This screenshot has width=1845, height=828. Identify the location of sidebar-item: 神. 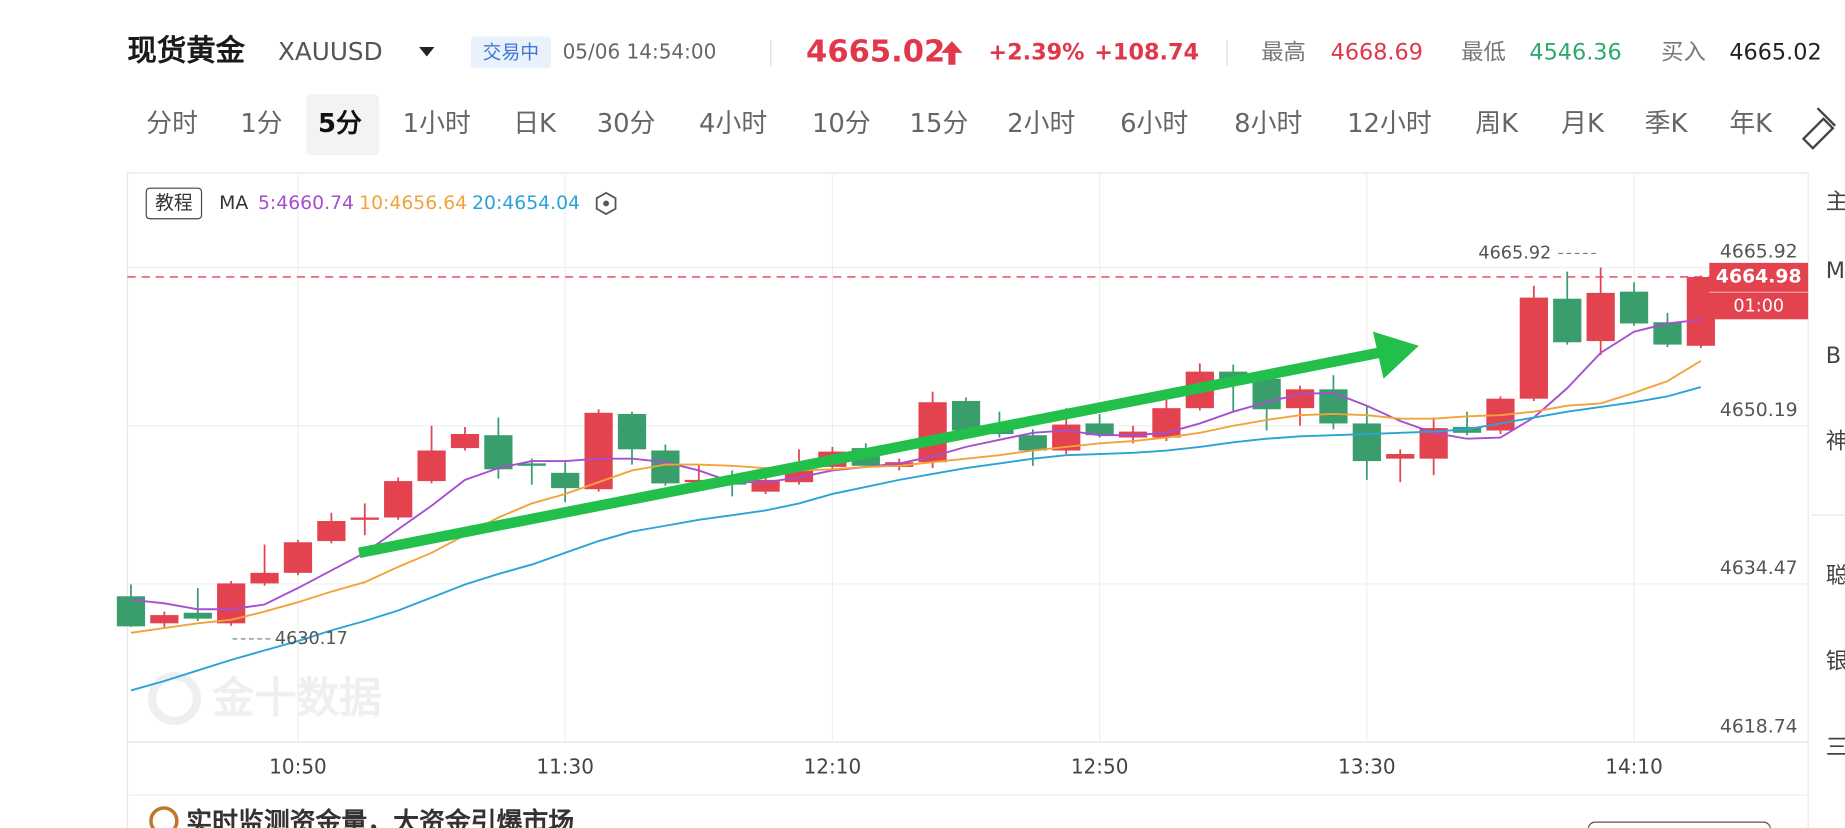
(1835, 442).